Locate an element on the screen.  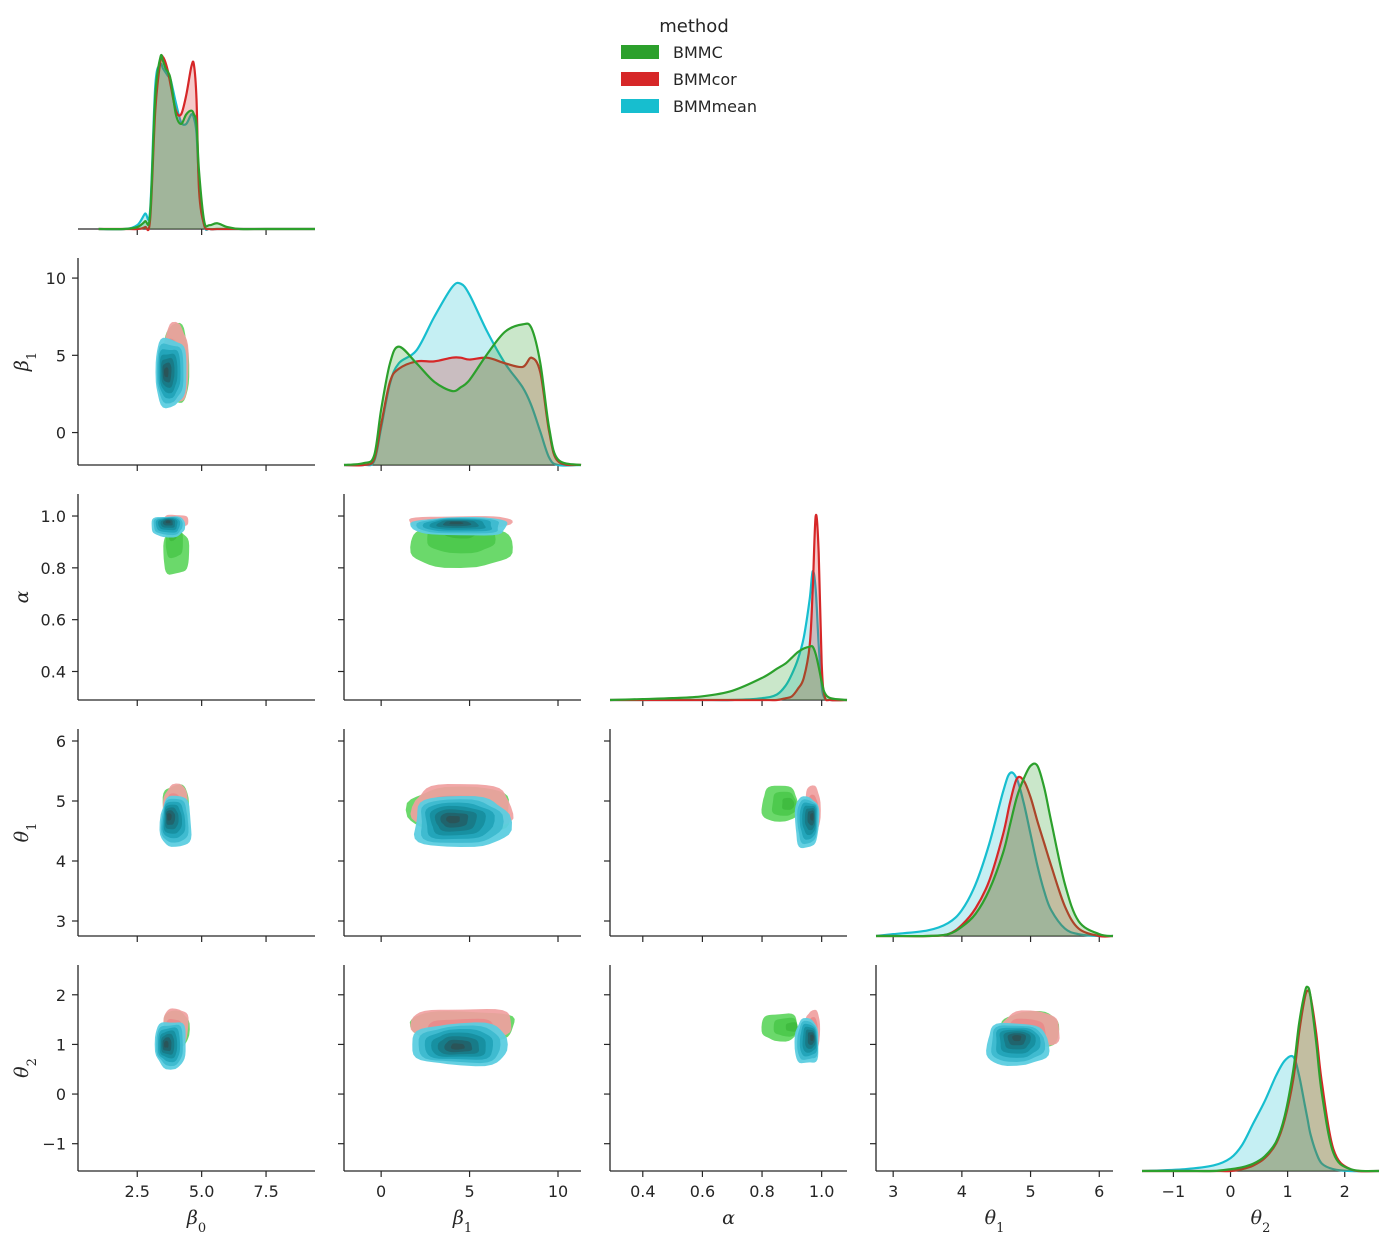
axis-label-subscript: 0 is located at coordinates (202, 1228).